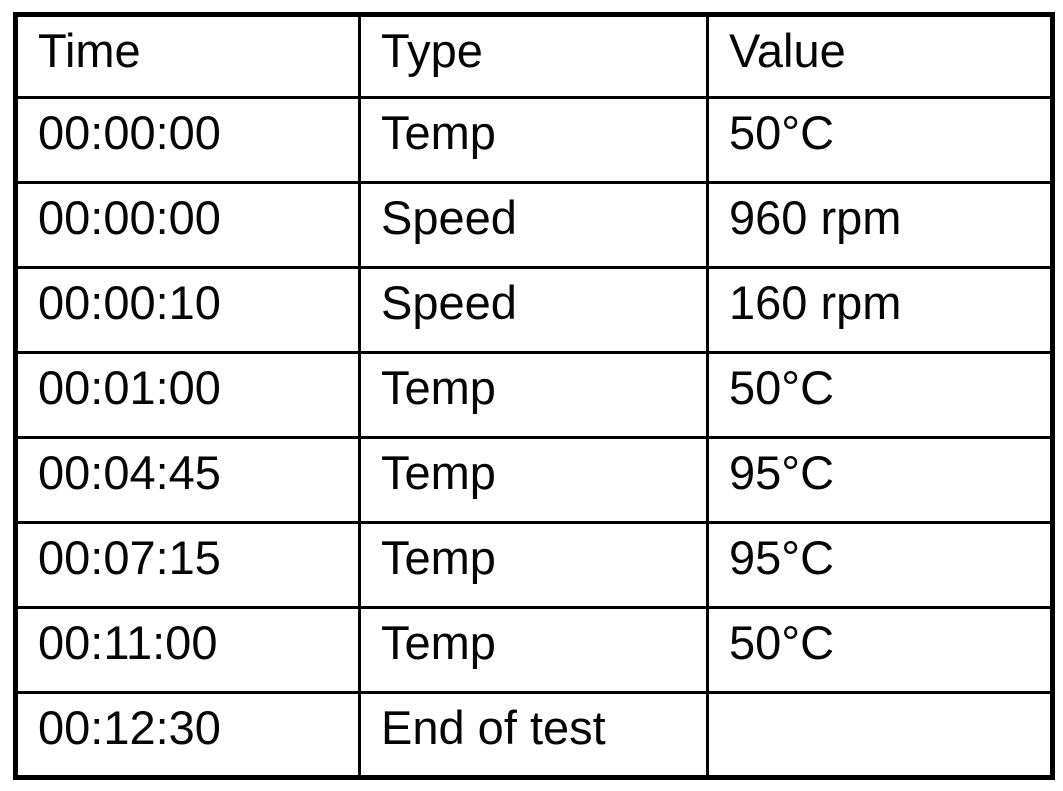  What do you see at coordinates (880, 735) in the screenshot?
I see `cell-value` at bounding box center [880, 735].